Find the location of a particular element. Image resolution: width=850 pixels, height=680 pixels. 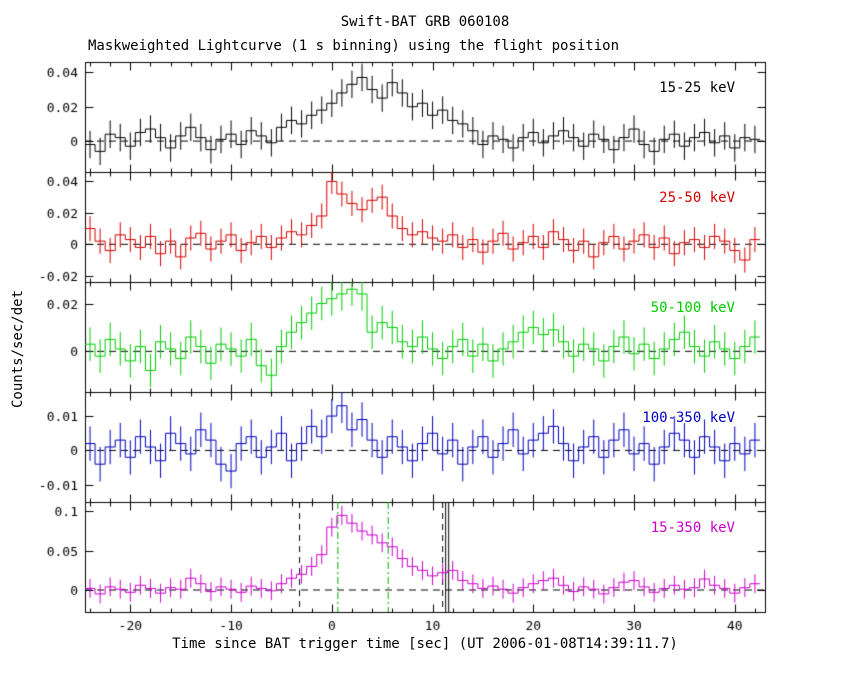

y-axis-label: Counts/sec/det is located at coordinates (18, 348).